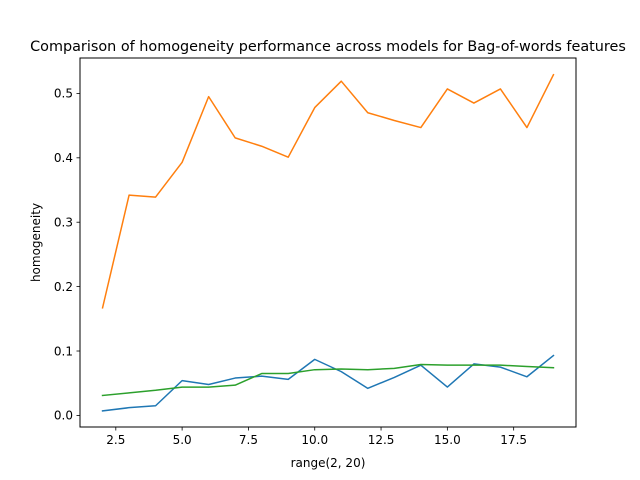  I want to click on x-axis-ticks: 2.5 5.0 7.5 10.0 12.5 15.0 17.5, so click(316, 437).